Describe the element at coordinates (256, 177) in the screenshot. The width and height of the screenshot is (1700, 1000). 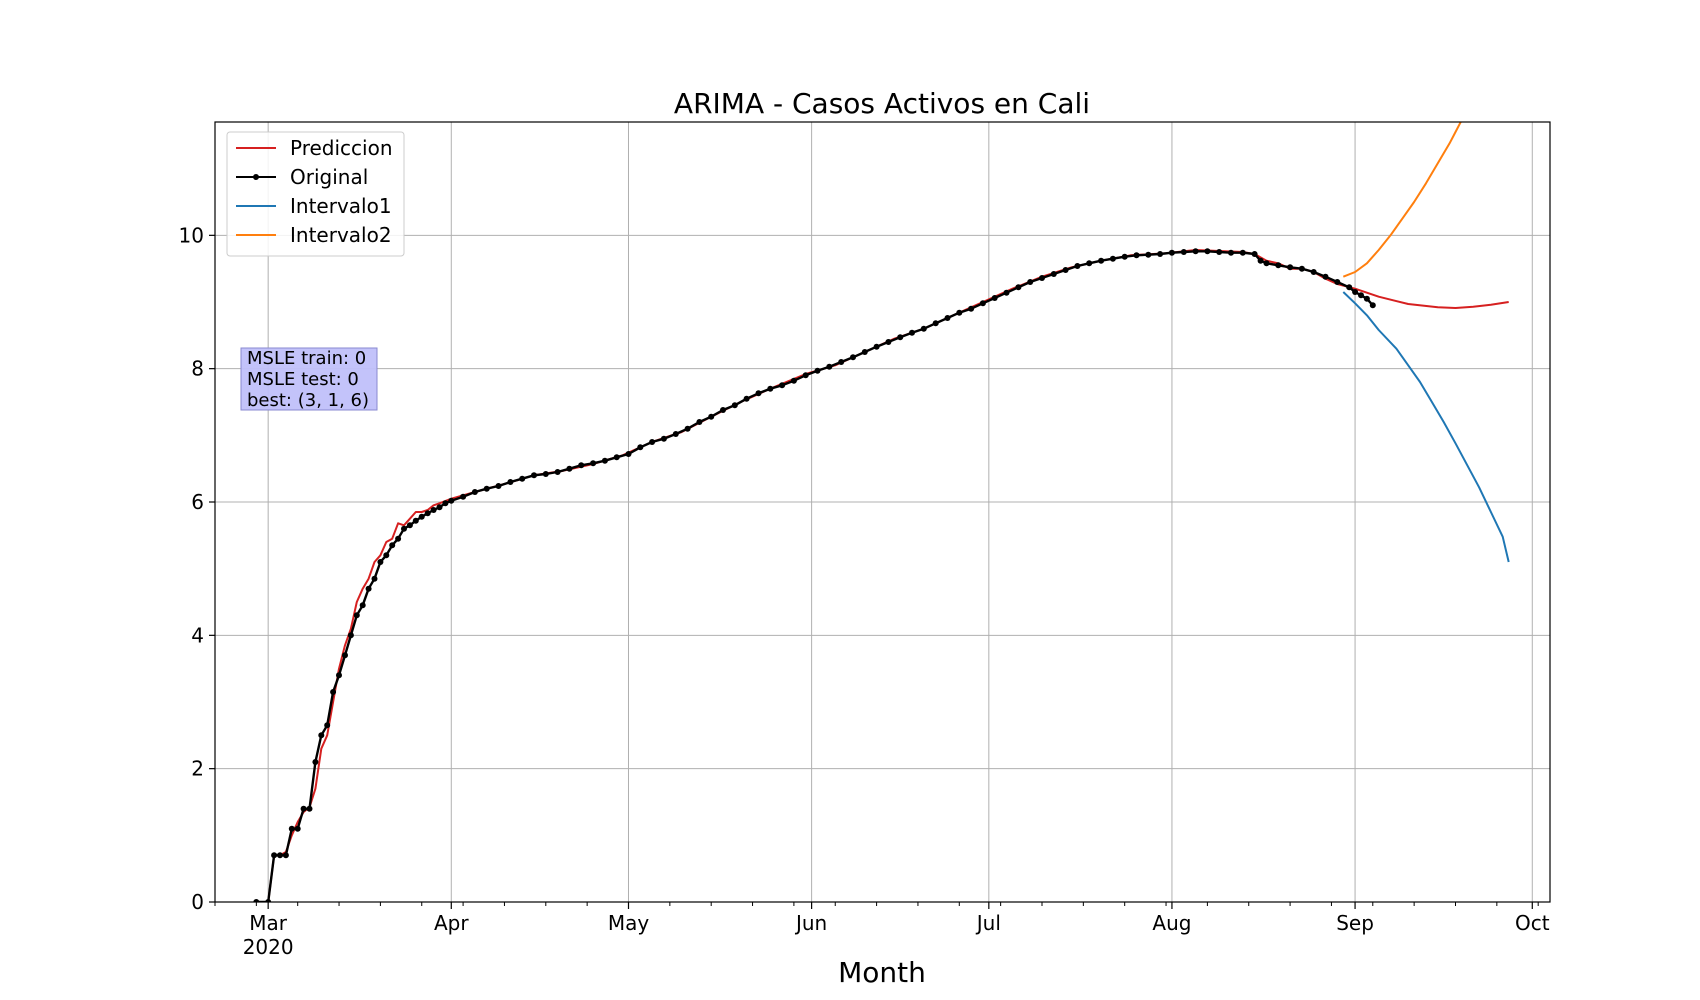
I see `legend-marker-original` at that location.